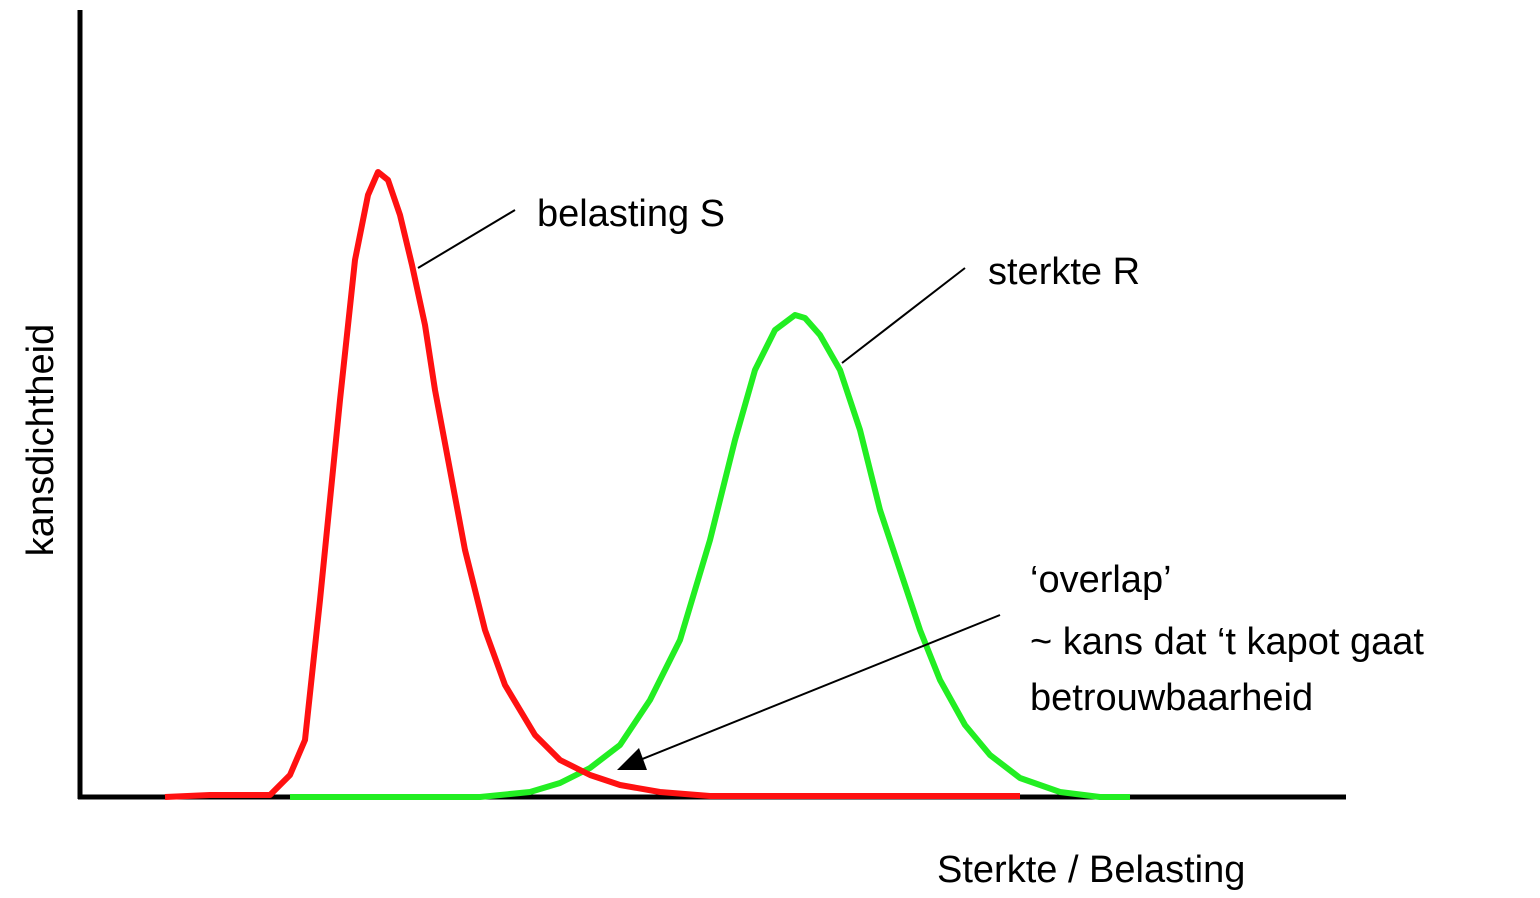  Describe the element at coordinates (632, 759) in the screenshot. I see `arrow-head` at that location.